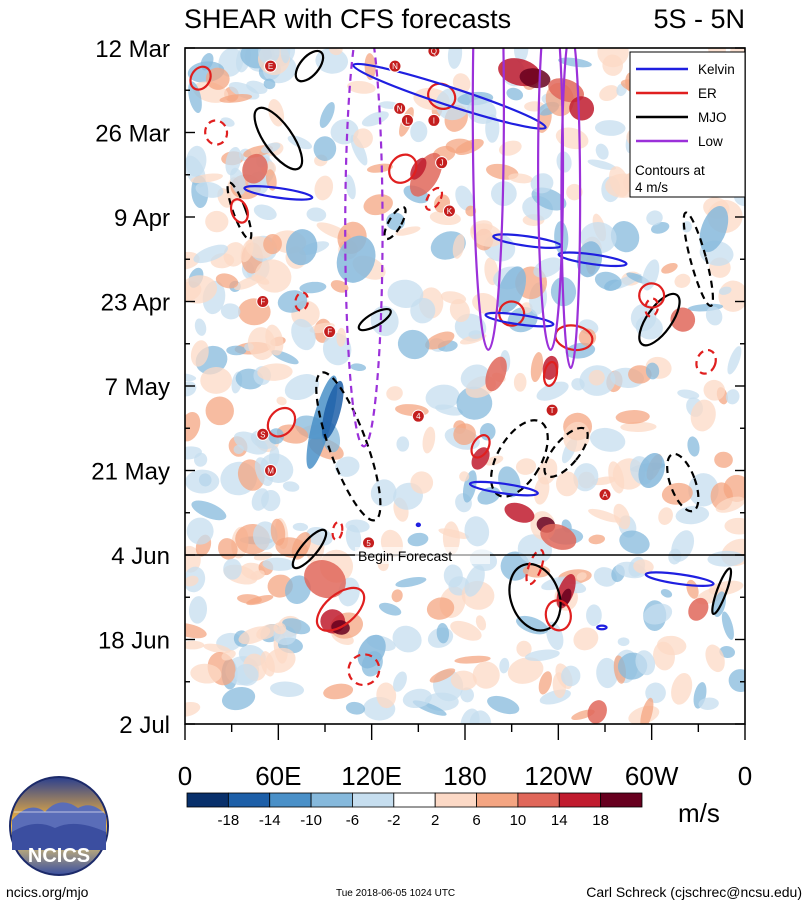  Describe the element at coordinates (710, 141) in the screenshot. I see `legend-label-low: Low` at that location.